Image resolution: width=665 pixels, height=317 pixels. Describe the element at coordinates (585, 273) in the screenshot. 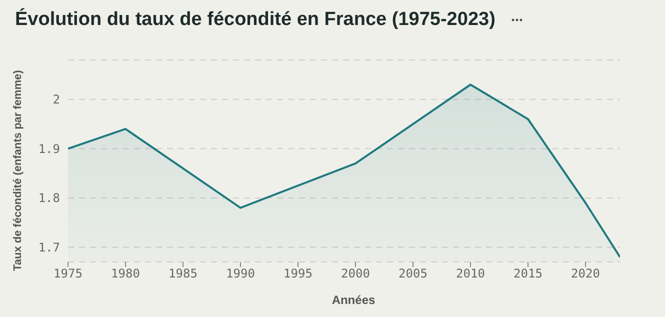

I see `x-tick-label: 2020` at that location.